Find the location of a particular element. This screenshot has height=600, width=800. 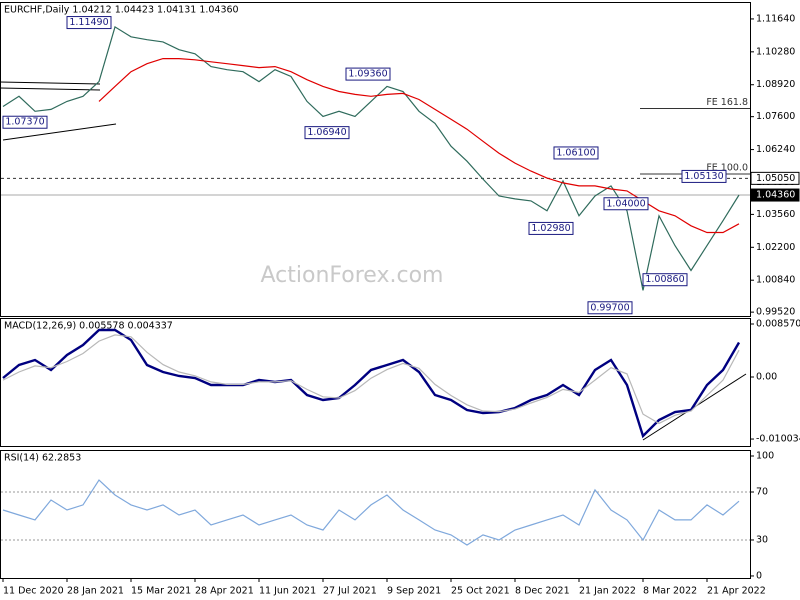

annotation-label: 1.09360 is located at coordinates (367, 74).